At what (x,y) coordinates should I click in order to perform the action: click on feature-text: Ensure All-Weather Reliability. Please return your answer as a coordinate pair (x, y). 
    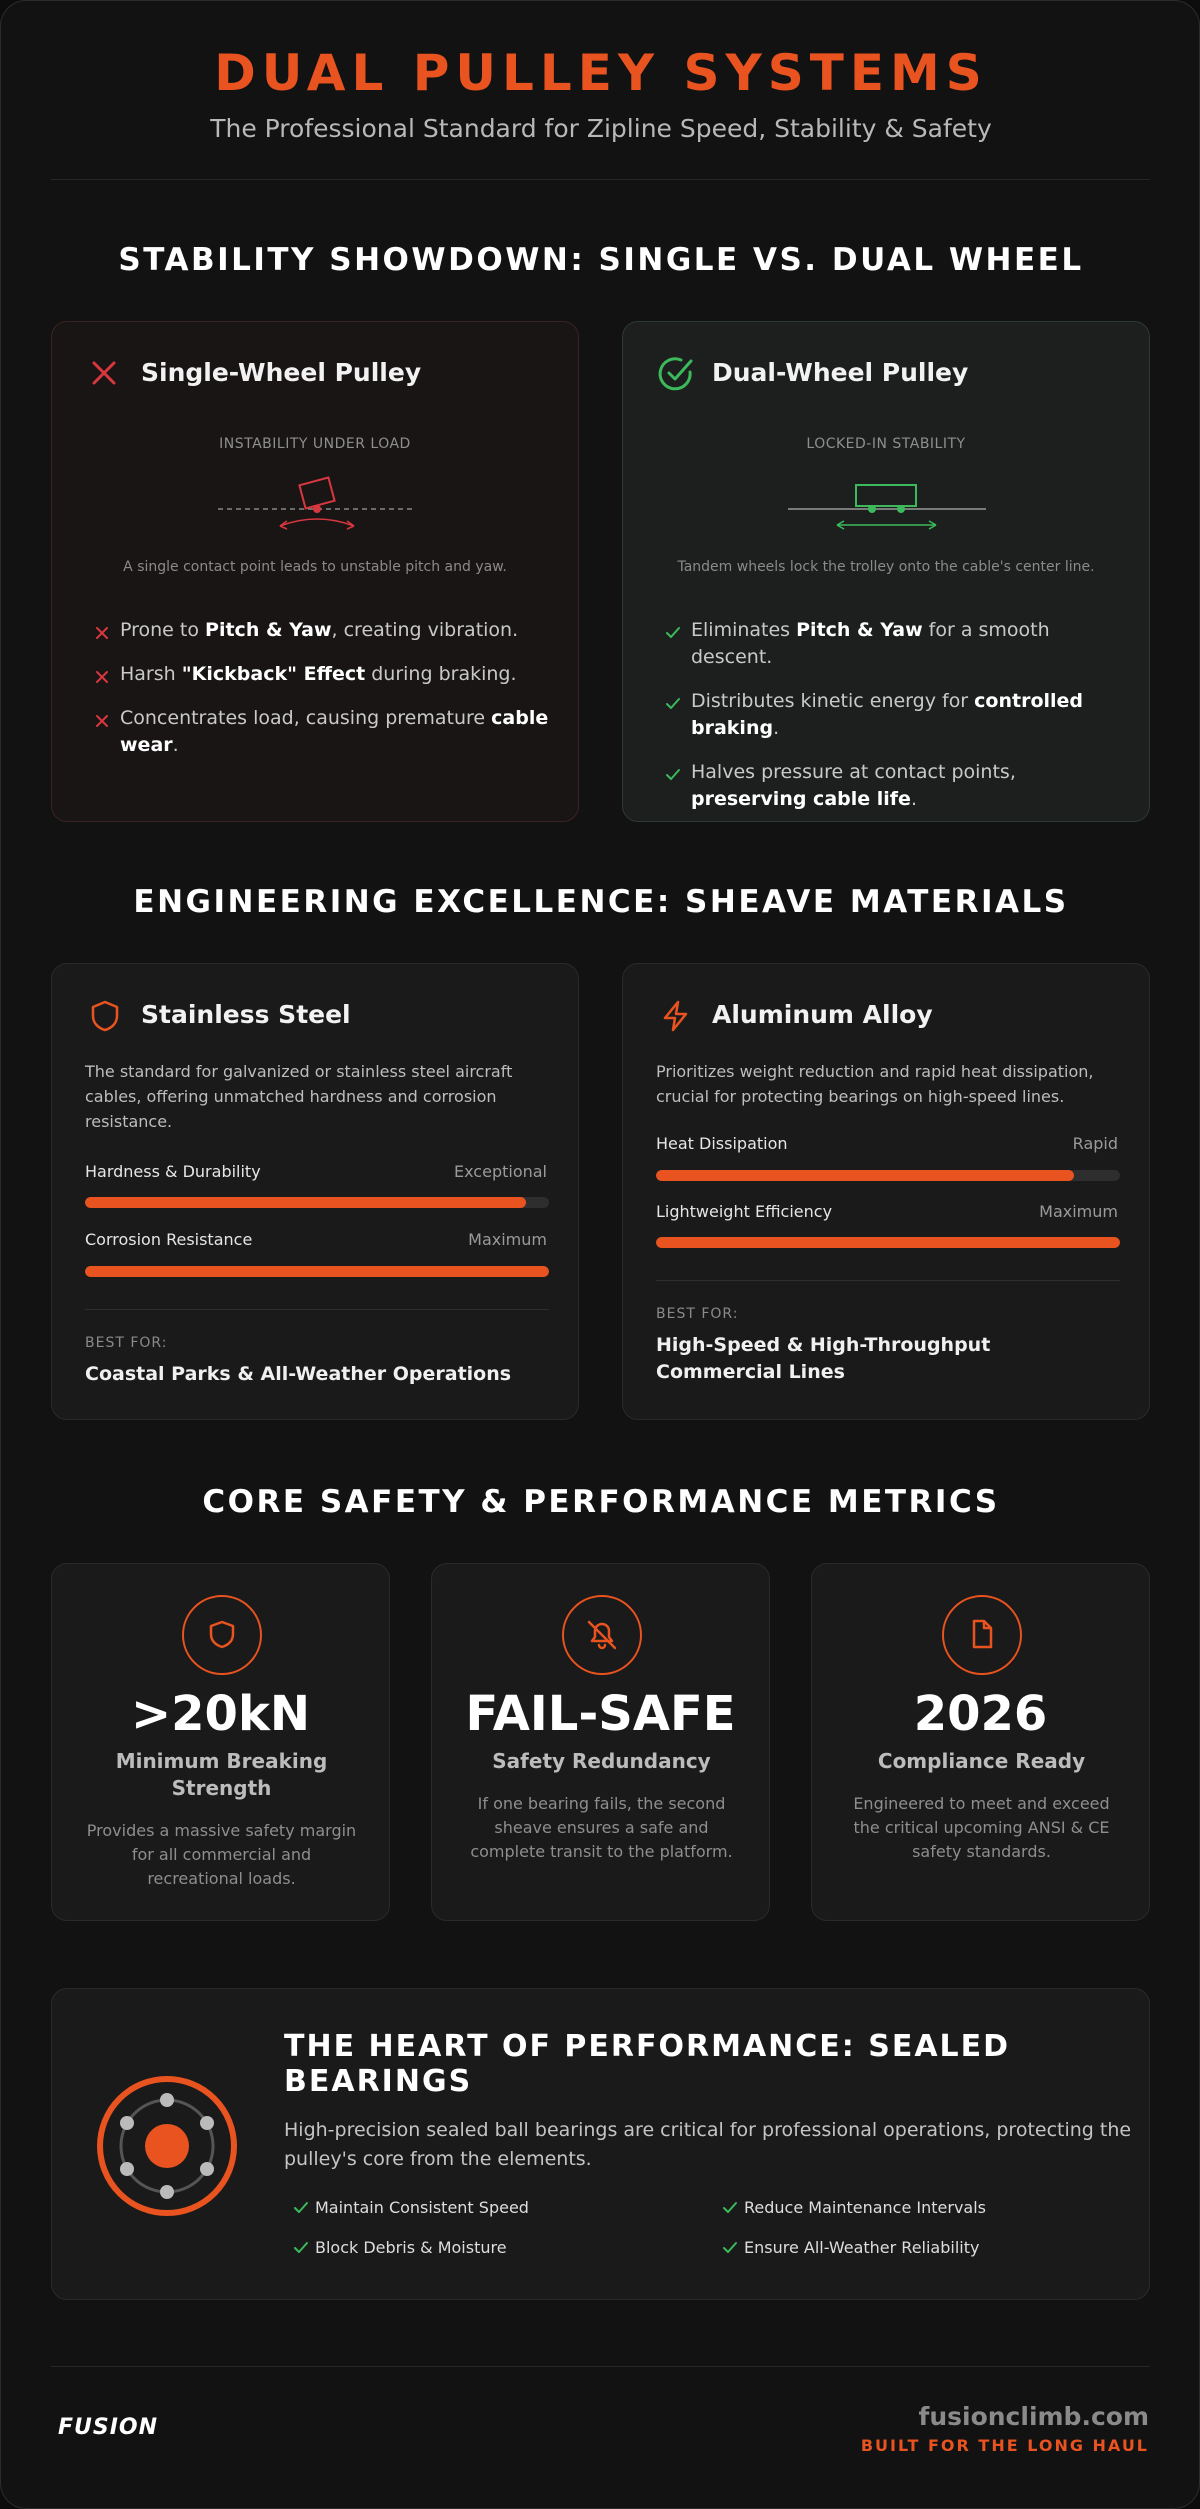
    Looking at the image, I should click on (862, 2247).